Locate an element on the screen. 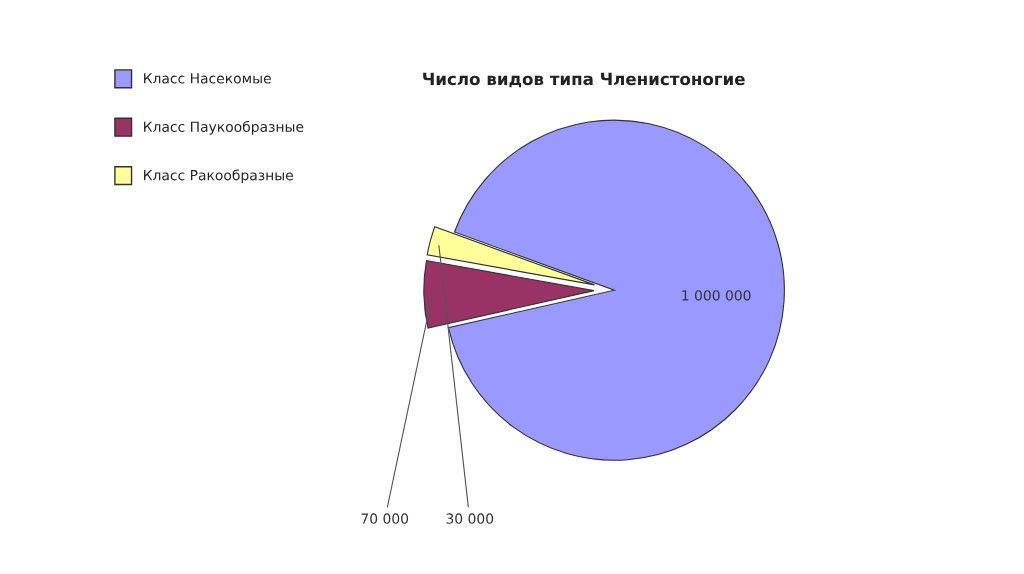 This screenshot has height=574, width=1024. legend-label: Класс Ракообразные is located at coordinates (219, 176).